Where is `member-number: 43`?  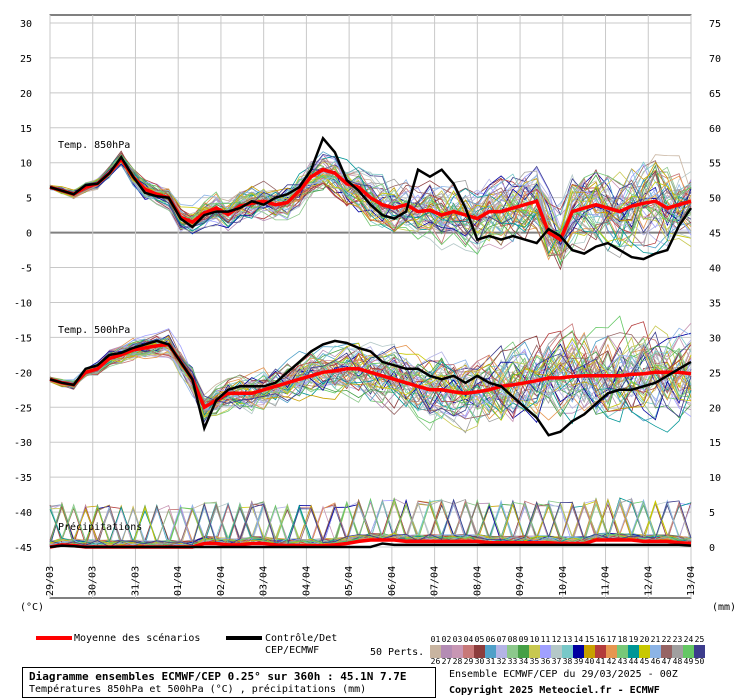
member-number: 43 is located at coordinates (622, 661).